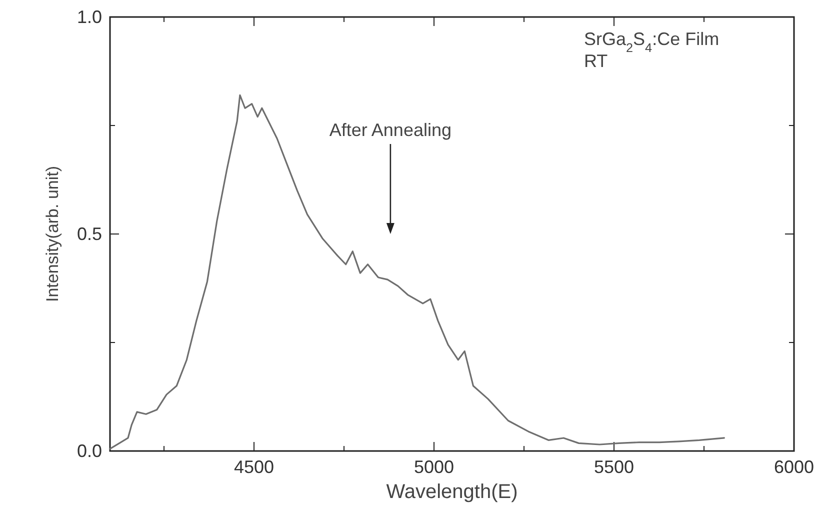  What do you see at coordinates (254, 467) in the screenshot?
I see `x-tick-label: 4500` at bounding box center [254, 467].